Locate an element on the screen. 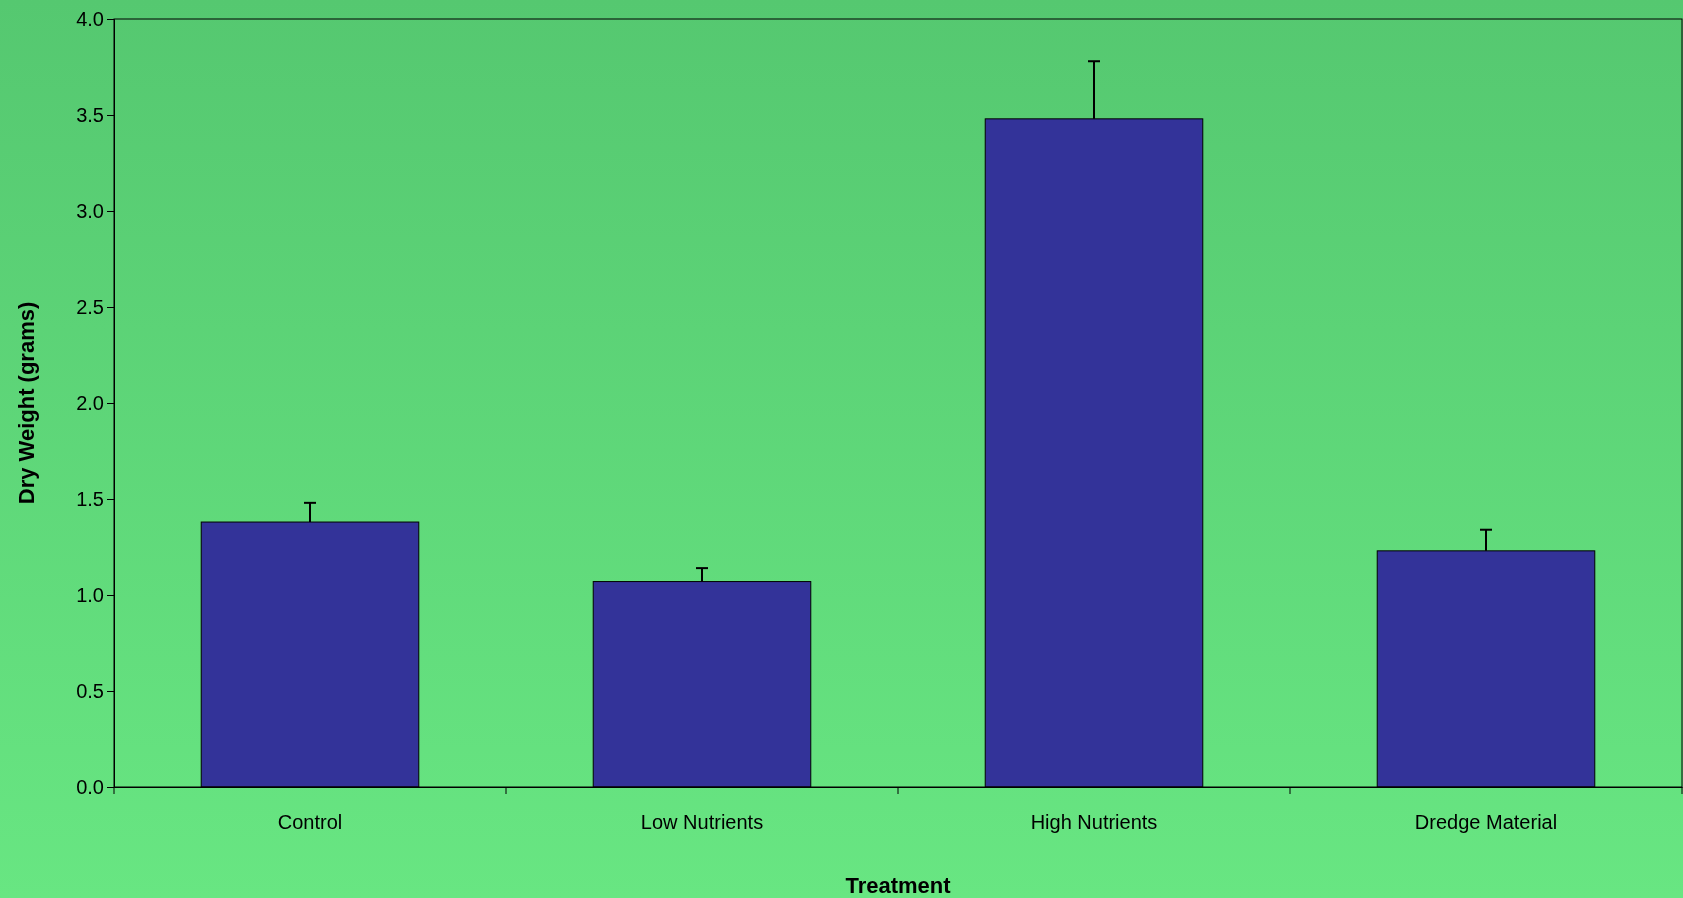  y-axis-title: Dry Weight (grams) is located at coordinates (26, 403).